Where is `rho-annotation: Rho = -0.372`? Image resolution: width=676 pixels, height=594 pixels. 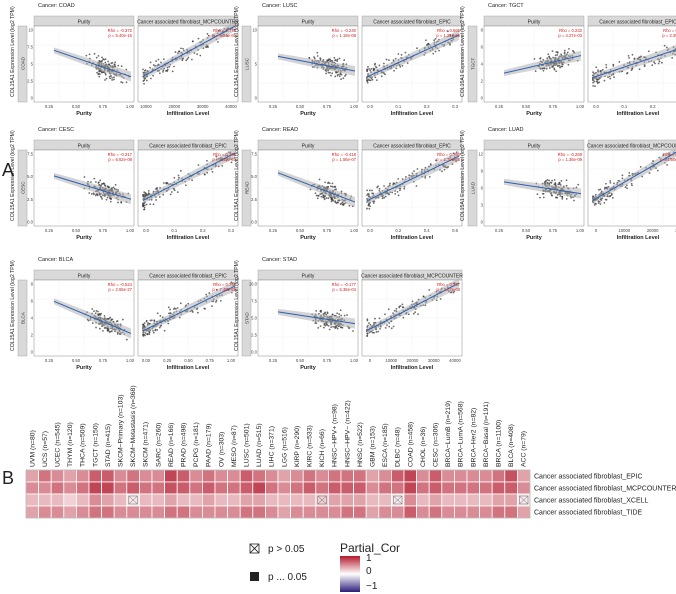 rho-annotation: Rho = -0.372 is located at coordinates (120, 30).